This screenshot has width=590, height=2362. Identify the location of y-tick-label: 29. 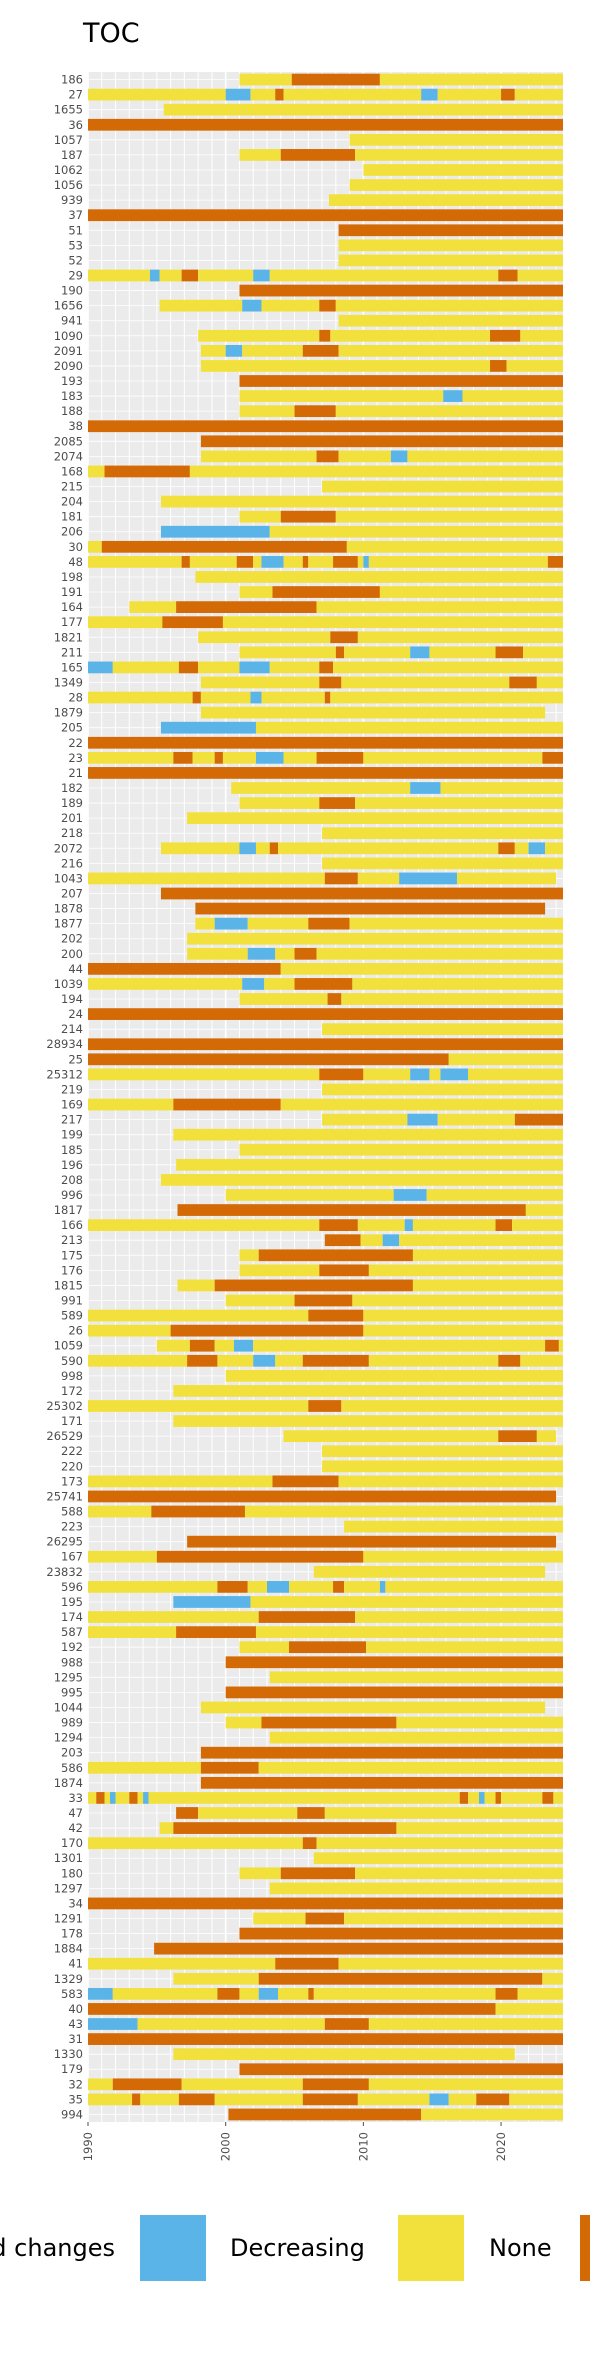
(75, 275).